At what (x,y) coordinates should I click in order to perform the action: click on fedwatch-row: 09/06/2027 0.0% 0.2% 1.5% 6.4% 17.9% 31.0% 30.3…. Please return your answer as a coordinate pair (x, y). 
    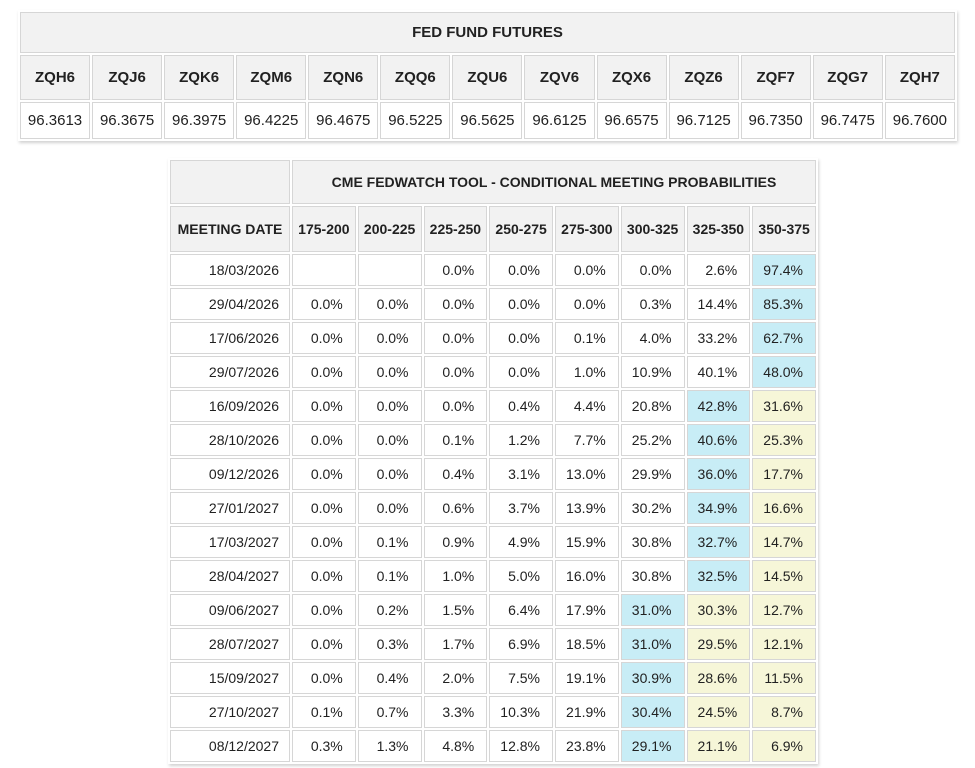
    Looking at the image, I should click on (493, 610).